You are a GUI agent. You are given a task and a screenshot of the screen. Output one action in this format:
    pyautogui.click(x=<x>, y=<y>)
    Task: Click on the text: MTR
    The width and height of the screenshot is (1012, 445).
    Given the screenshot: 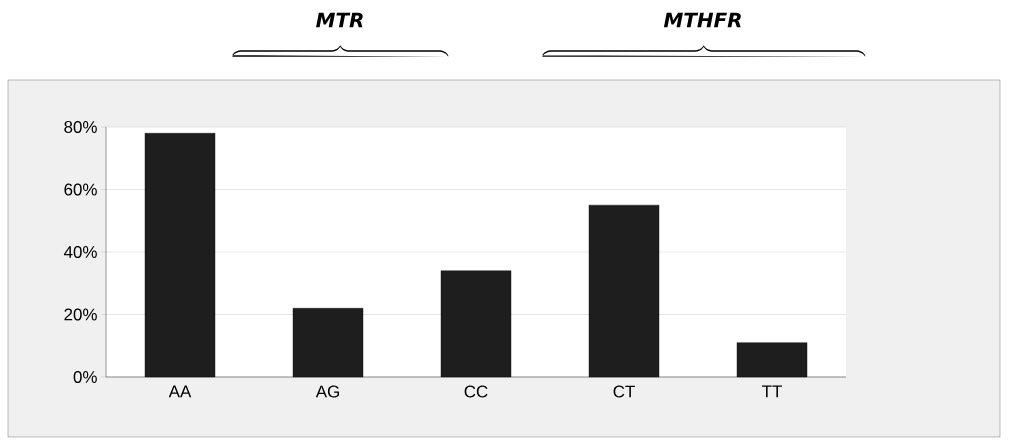 What is the action you would take?
    pyautogui.click(x=339, y=20)
    